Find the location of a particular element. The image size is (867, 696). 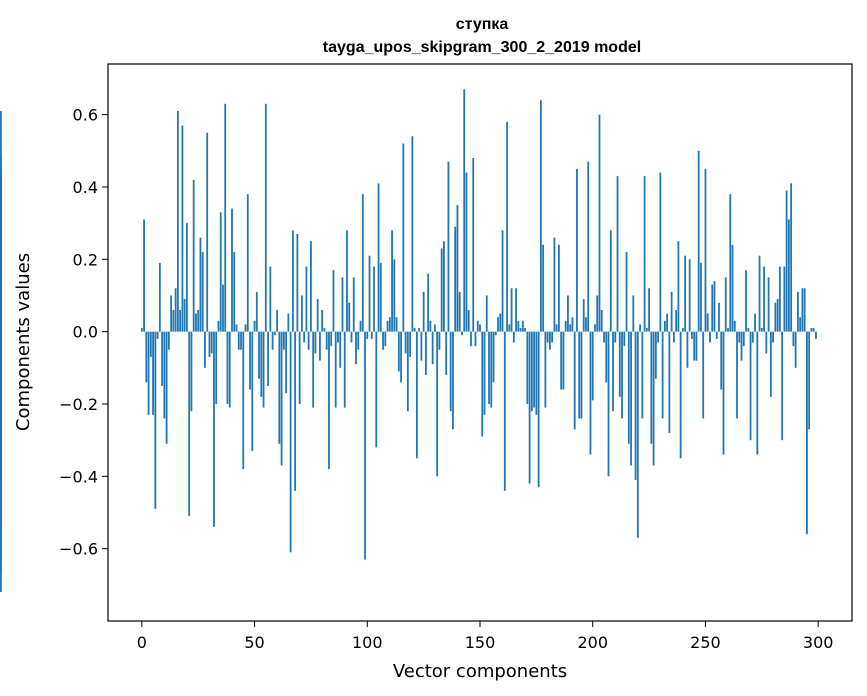

x-tick-label: 200 is located at coordinates (592, 642).